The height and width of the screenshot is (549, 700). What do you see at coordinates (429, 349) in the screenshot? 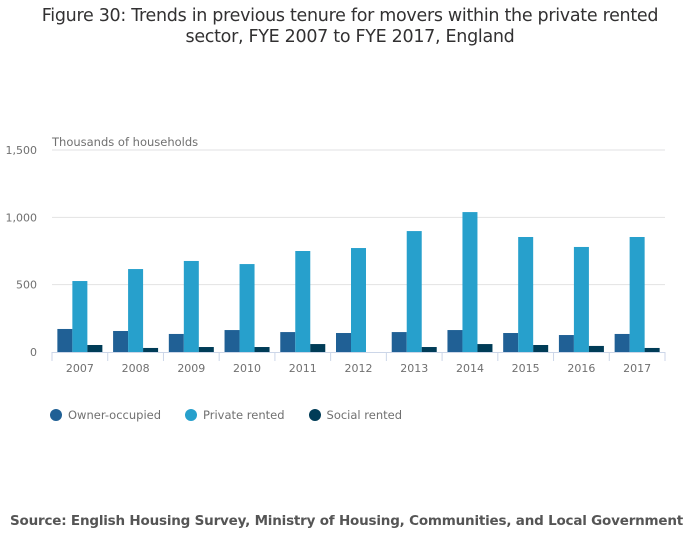
I see `bar-social-rented-2013` at bounding box center [429, 349].